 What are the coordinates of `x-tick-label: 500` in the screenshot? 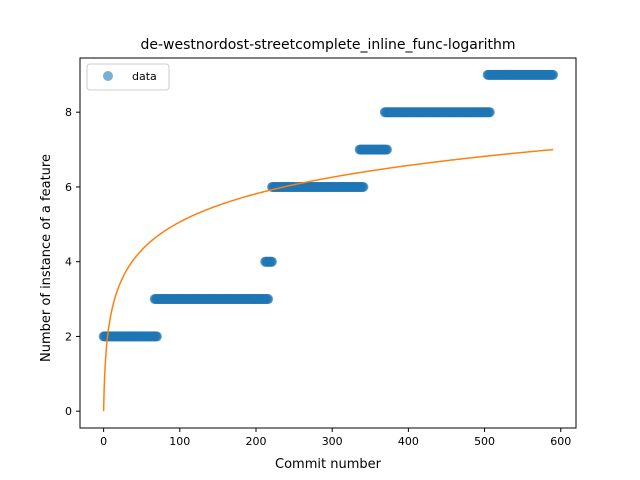 It's located at (484, 441).